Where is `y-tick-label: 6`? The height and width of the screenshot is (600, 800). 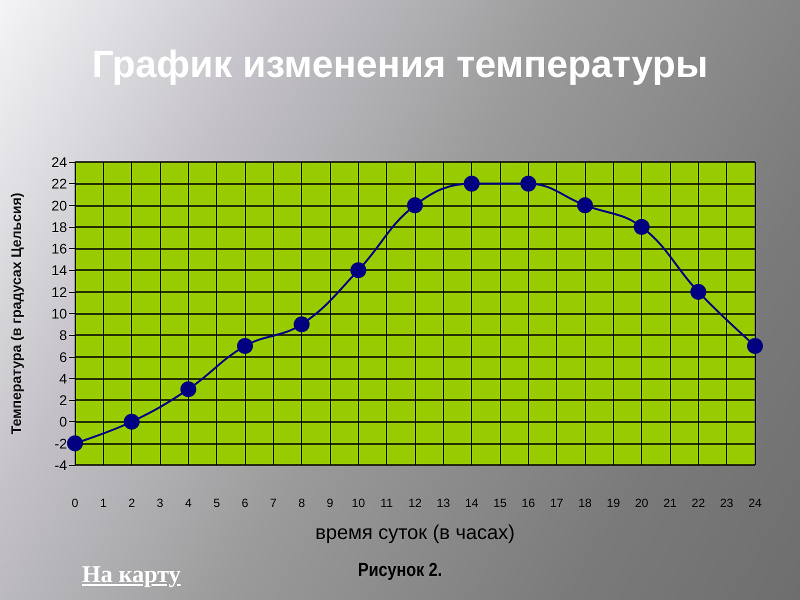
y-tick-label: 6 is located at coordinates (63, 356).